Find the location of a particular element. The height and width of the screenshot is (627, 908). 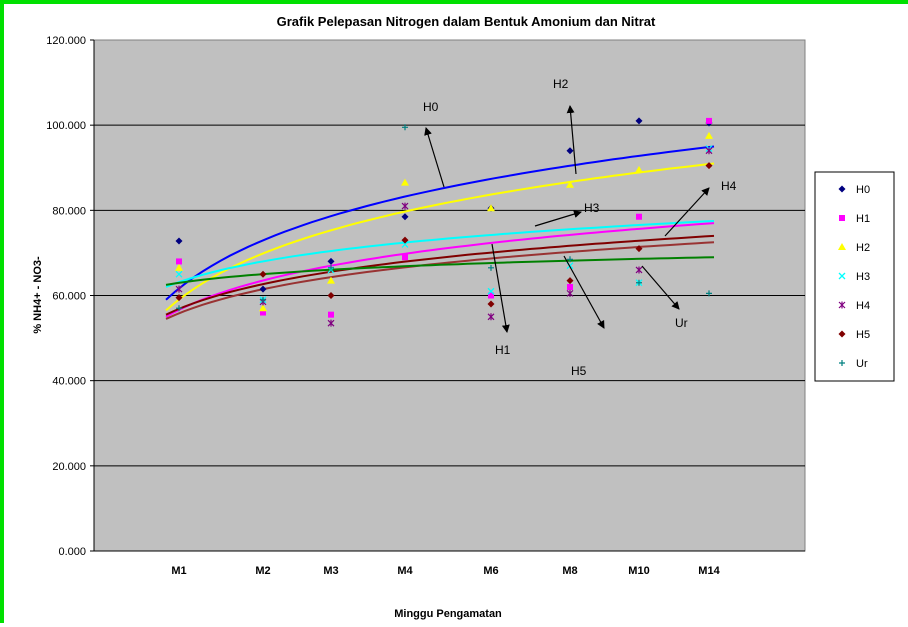

annotation-h1: H1 is located at coordinates (503, 350).